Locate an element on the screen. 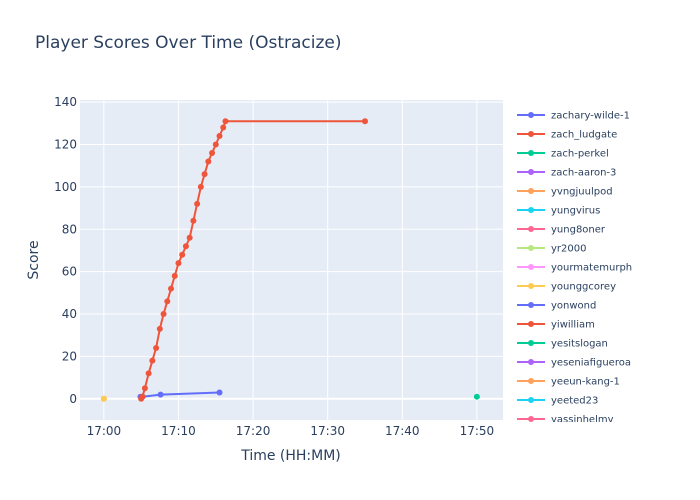 The image size is (700, 500). x-tick-label: 17:50 is located at coordinates (477, 431).